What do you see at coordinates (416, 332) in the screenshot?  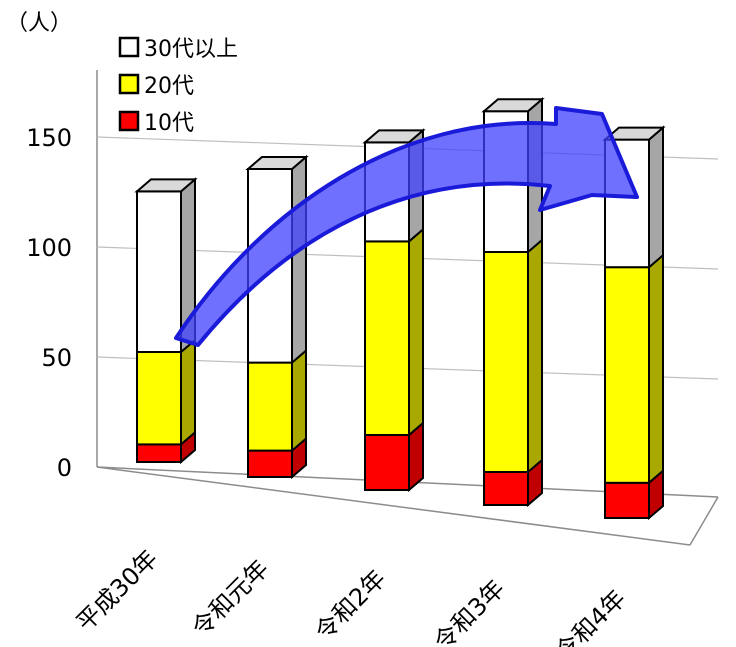 I see `bar-side-20代-令和2年` at bounding box center [416, 332].